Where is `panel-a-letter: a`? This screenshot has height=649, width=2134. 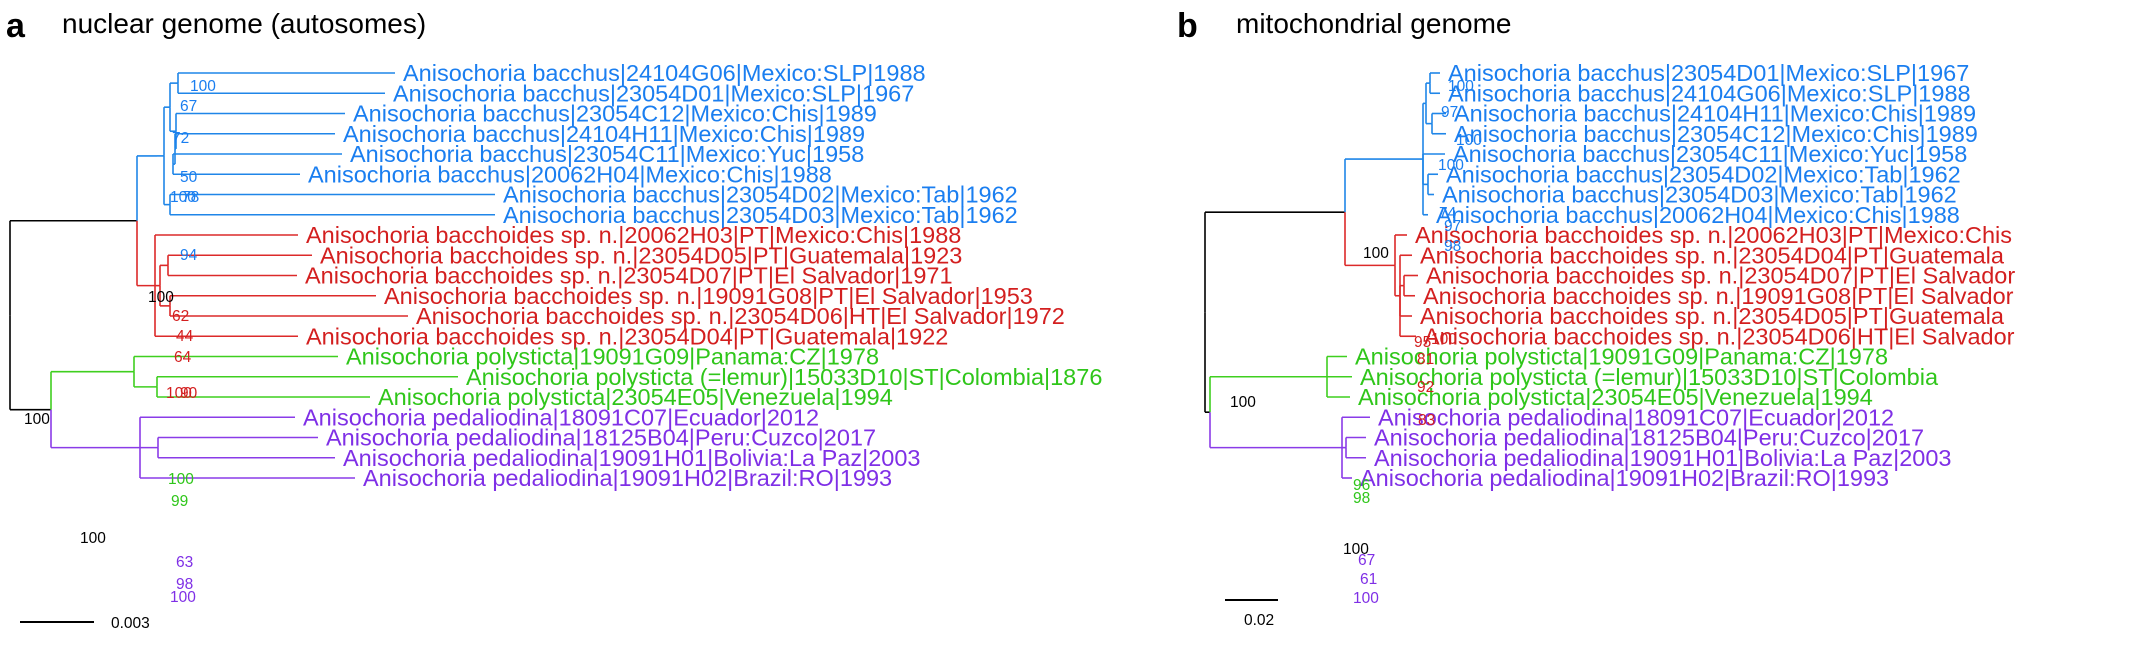 panel-a-letter: a is located at coordinates (16, 26).